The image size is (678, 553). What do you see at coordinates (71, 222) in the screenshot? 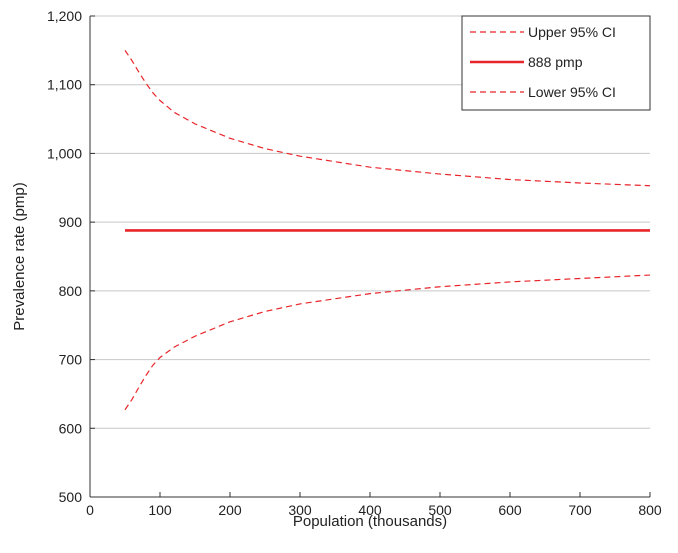
I see `y-tick-label: 900` at bounding box center [71, 222].